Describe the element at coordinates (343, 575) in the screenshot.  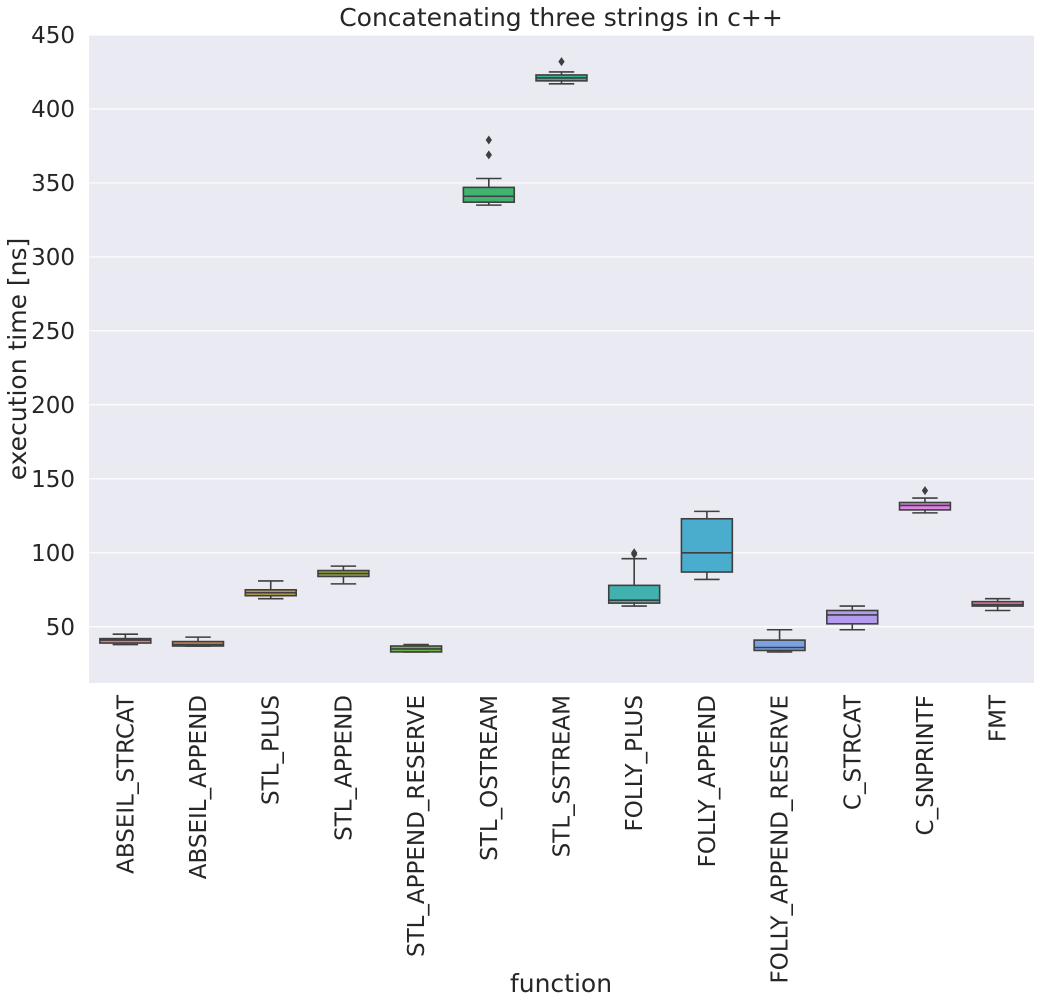
I see `box-stl-append` at that location.